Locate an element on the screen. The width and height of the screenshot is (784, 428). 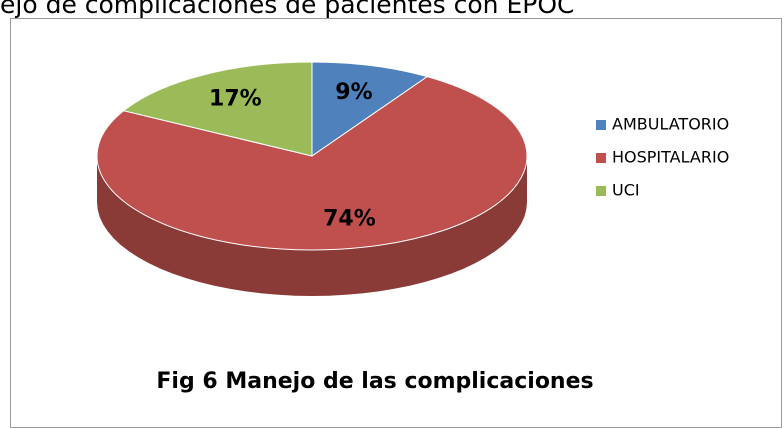
data-label: 9% is located at coordinates (353, 92).